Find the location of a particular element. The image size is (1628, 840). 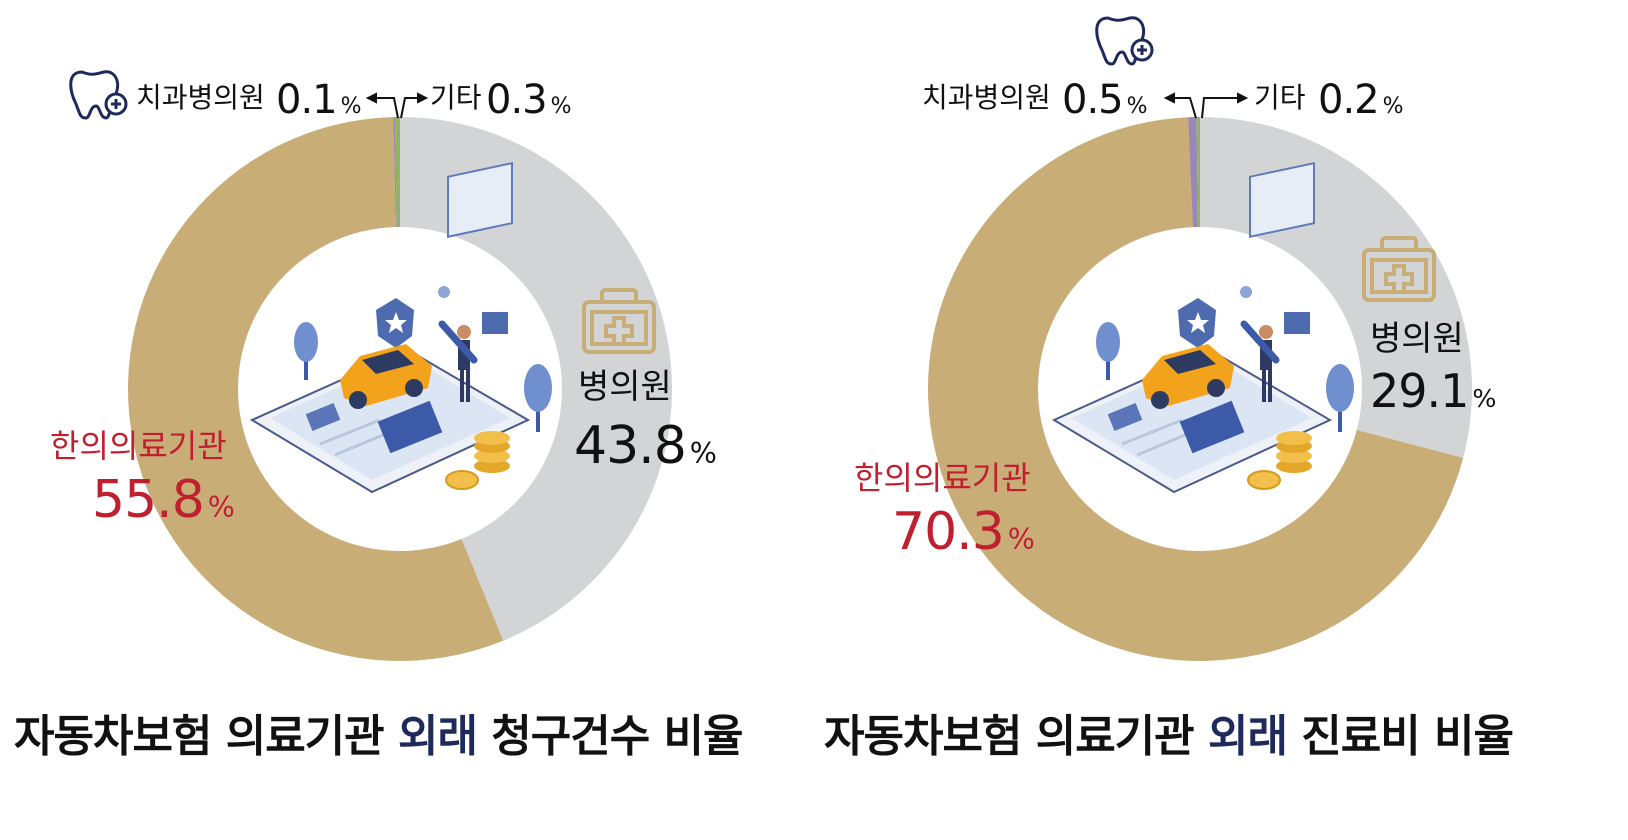

other-value: 0.3% is located at coordinates (529, 100).